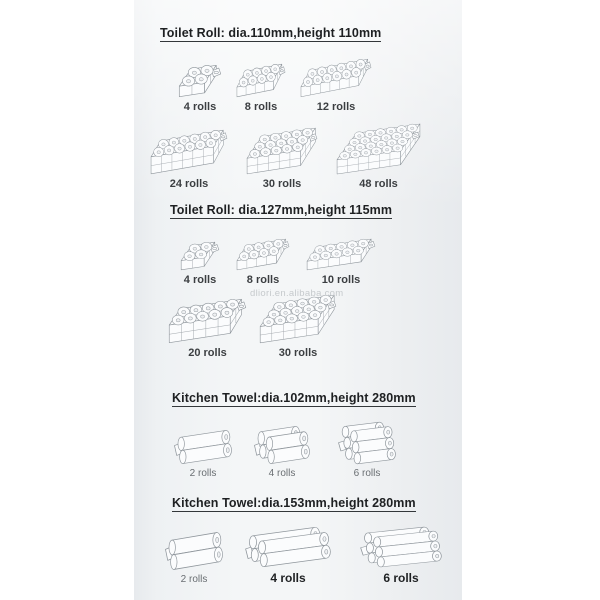  I want to click on pack-label: 12 rolls, so click(336, 107).